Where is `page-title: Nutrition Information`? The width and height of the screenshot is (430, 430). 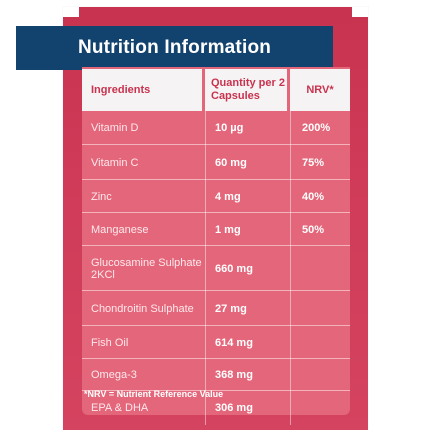 page-title: Nutrition Information is located at coordinates (174, 47).